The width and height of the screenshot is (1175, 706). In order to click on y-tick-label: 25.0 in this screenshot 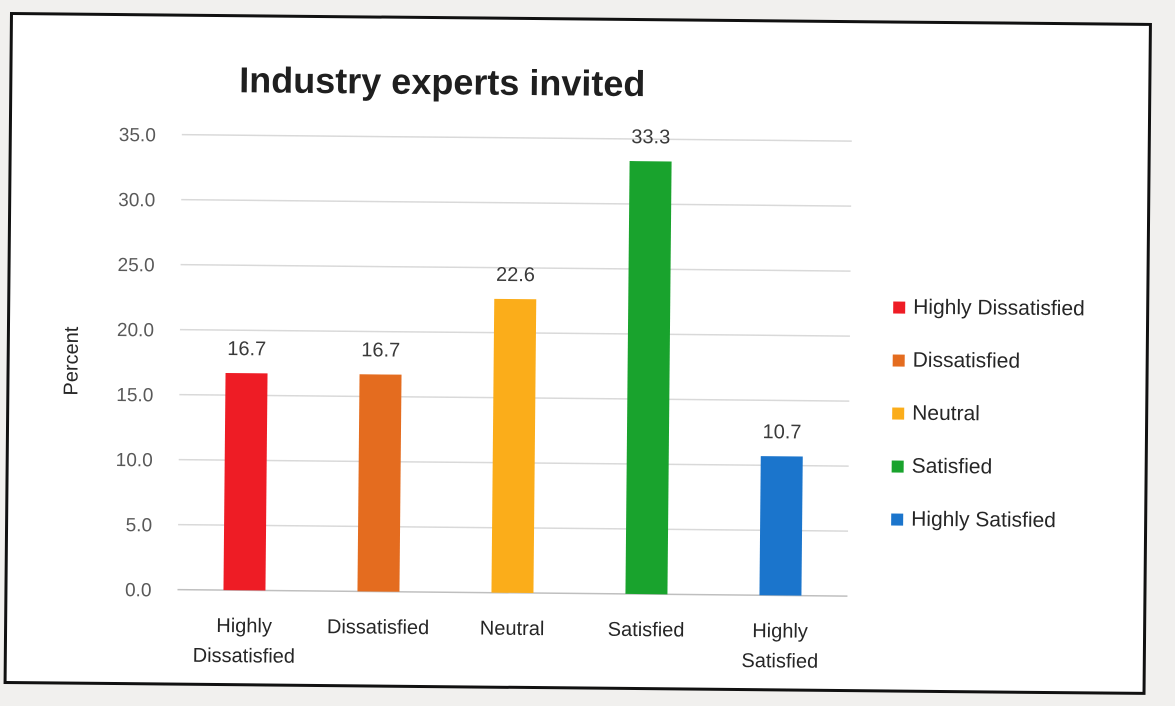, I will do `click(135, 265)`.